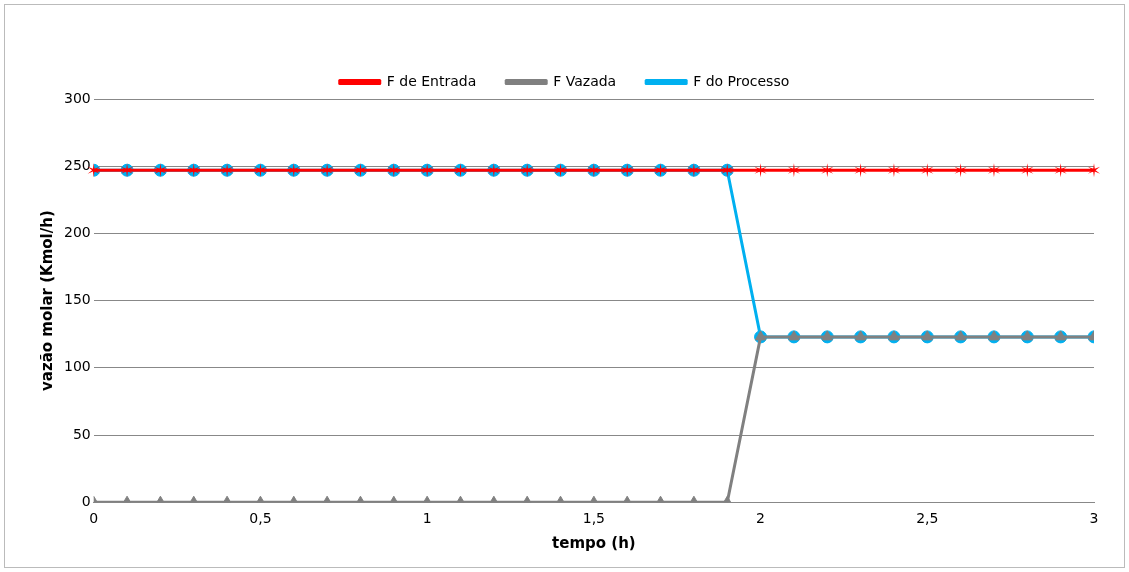 This screenshot has width=1129, height=572. Describe the element at coordinates (77, 232) in the screenshot. I see `y-tick-label: 200` at that location.